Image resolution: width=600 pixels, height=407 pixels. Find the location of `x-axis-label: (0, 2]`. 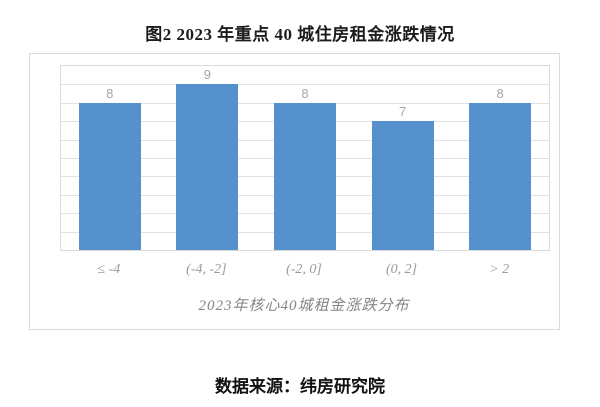

x-axis-label: (0, 2] is located at coordinates (402, 269).